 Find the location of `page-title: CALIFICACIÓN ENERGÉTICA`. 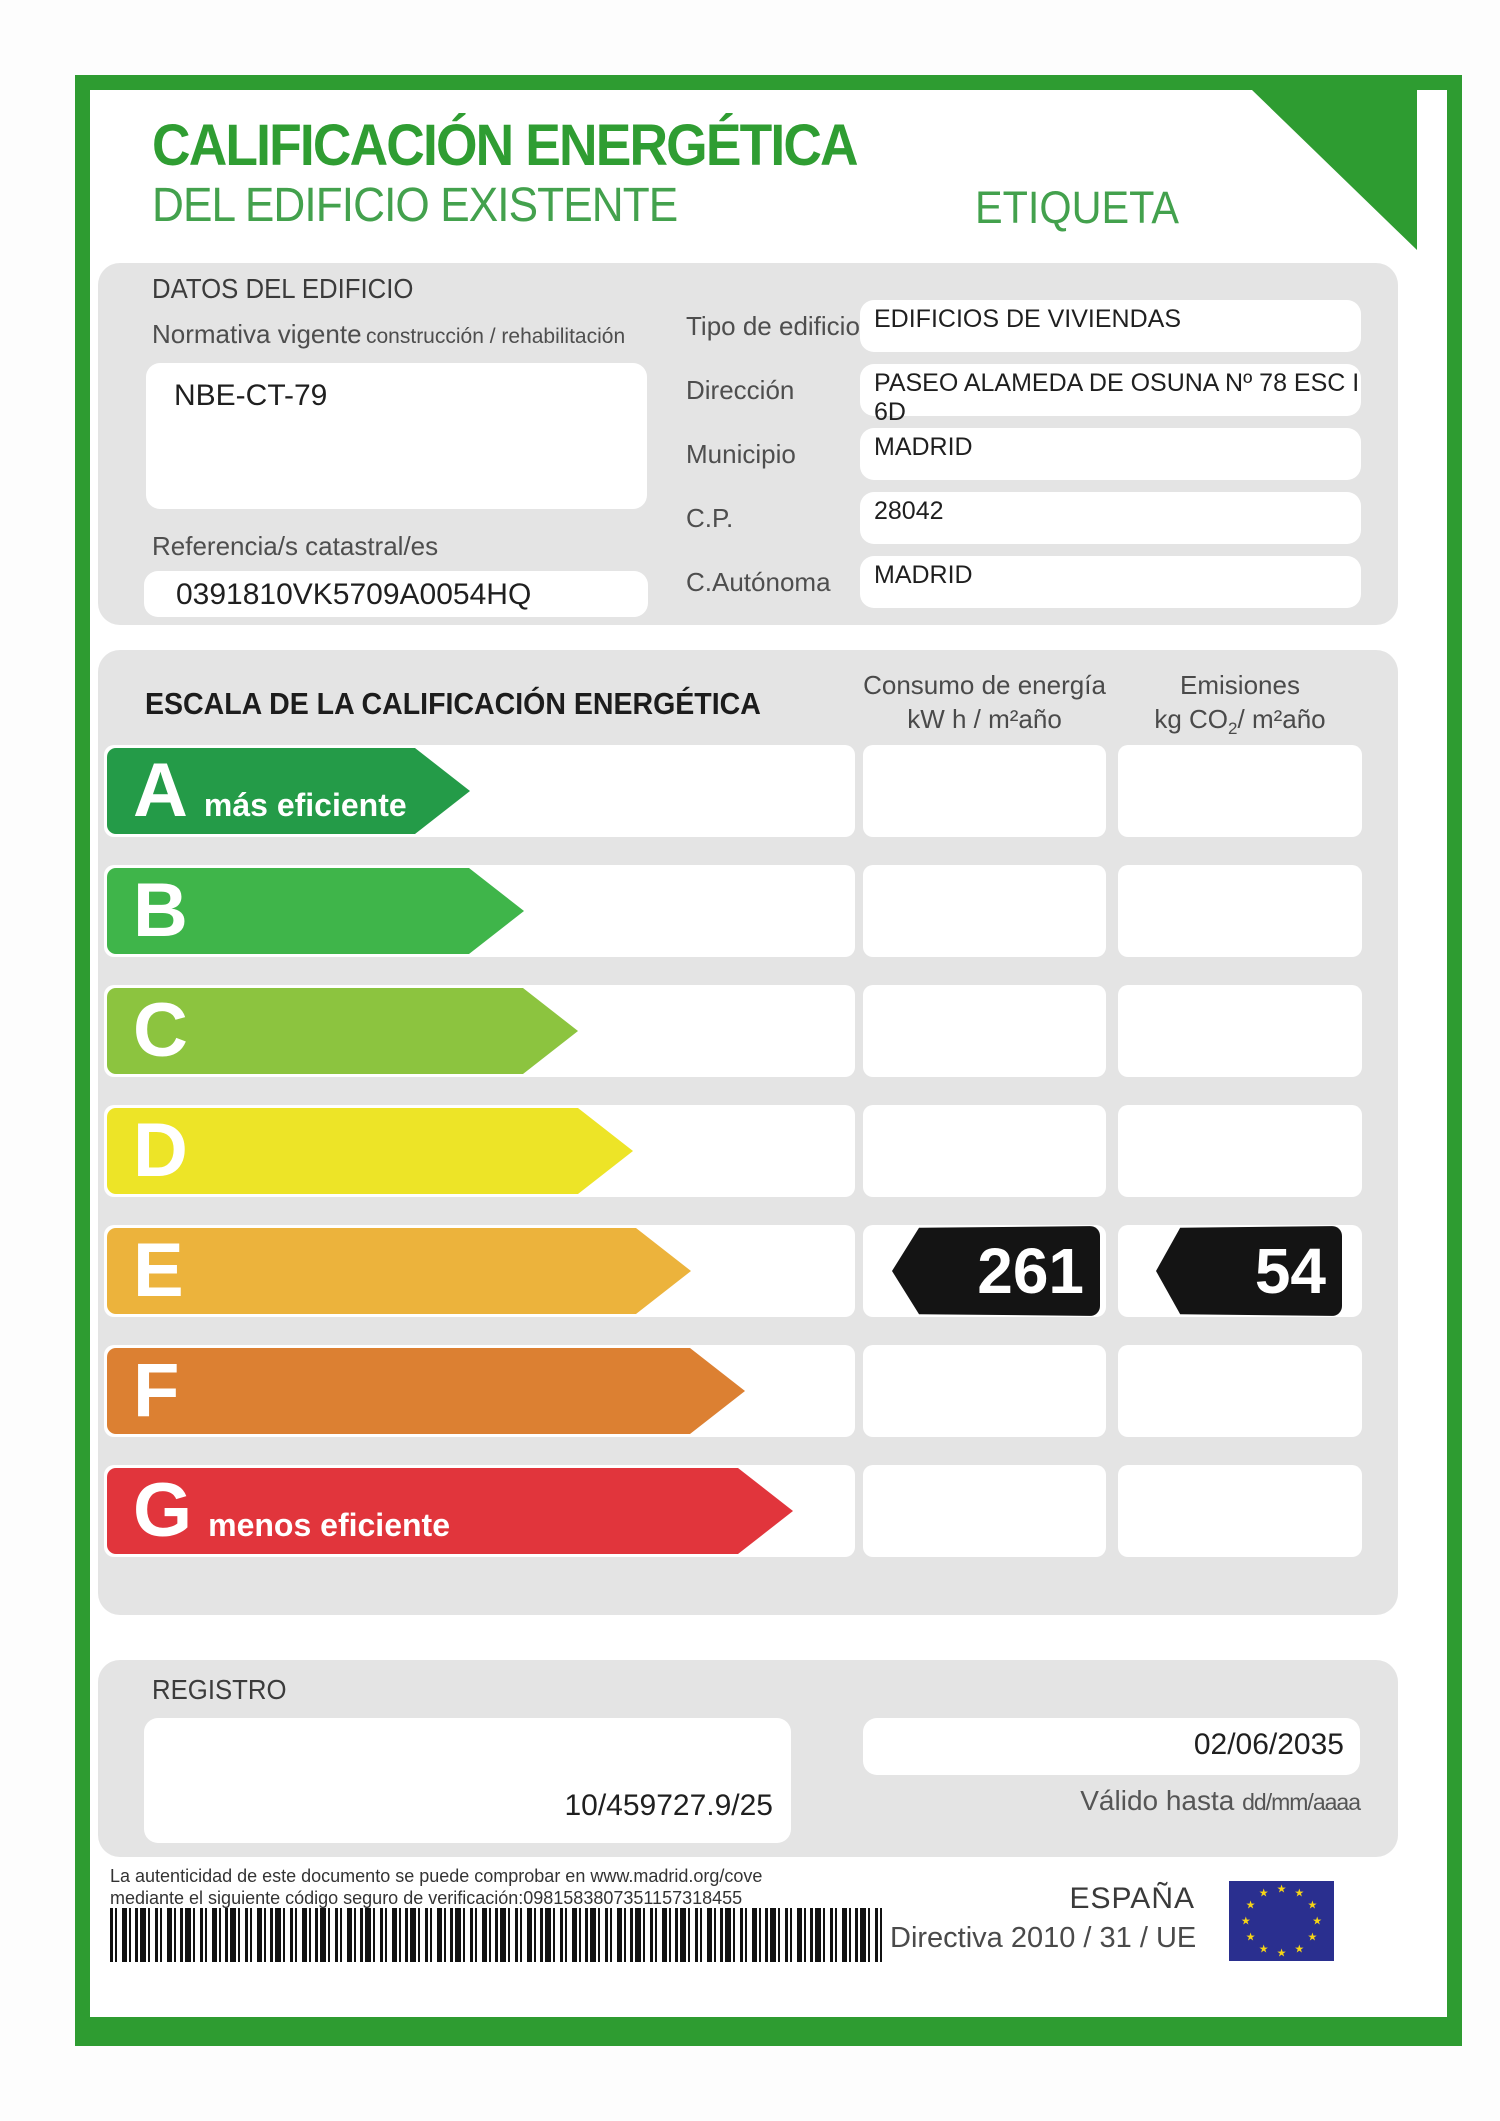

page-title: CALIFICACIÓN ENERGÉTICA is located at coordinates (505, 145).